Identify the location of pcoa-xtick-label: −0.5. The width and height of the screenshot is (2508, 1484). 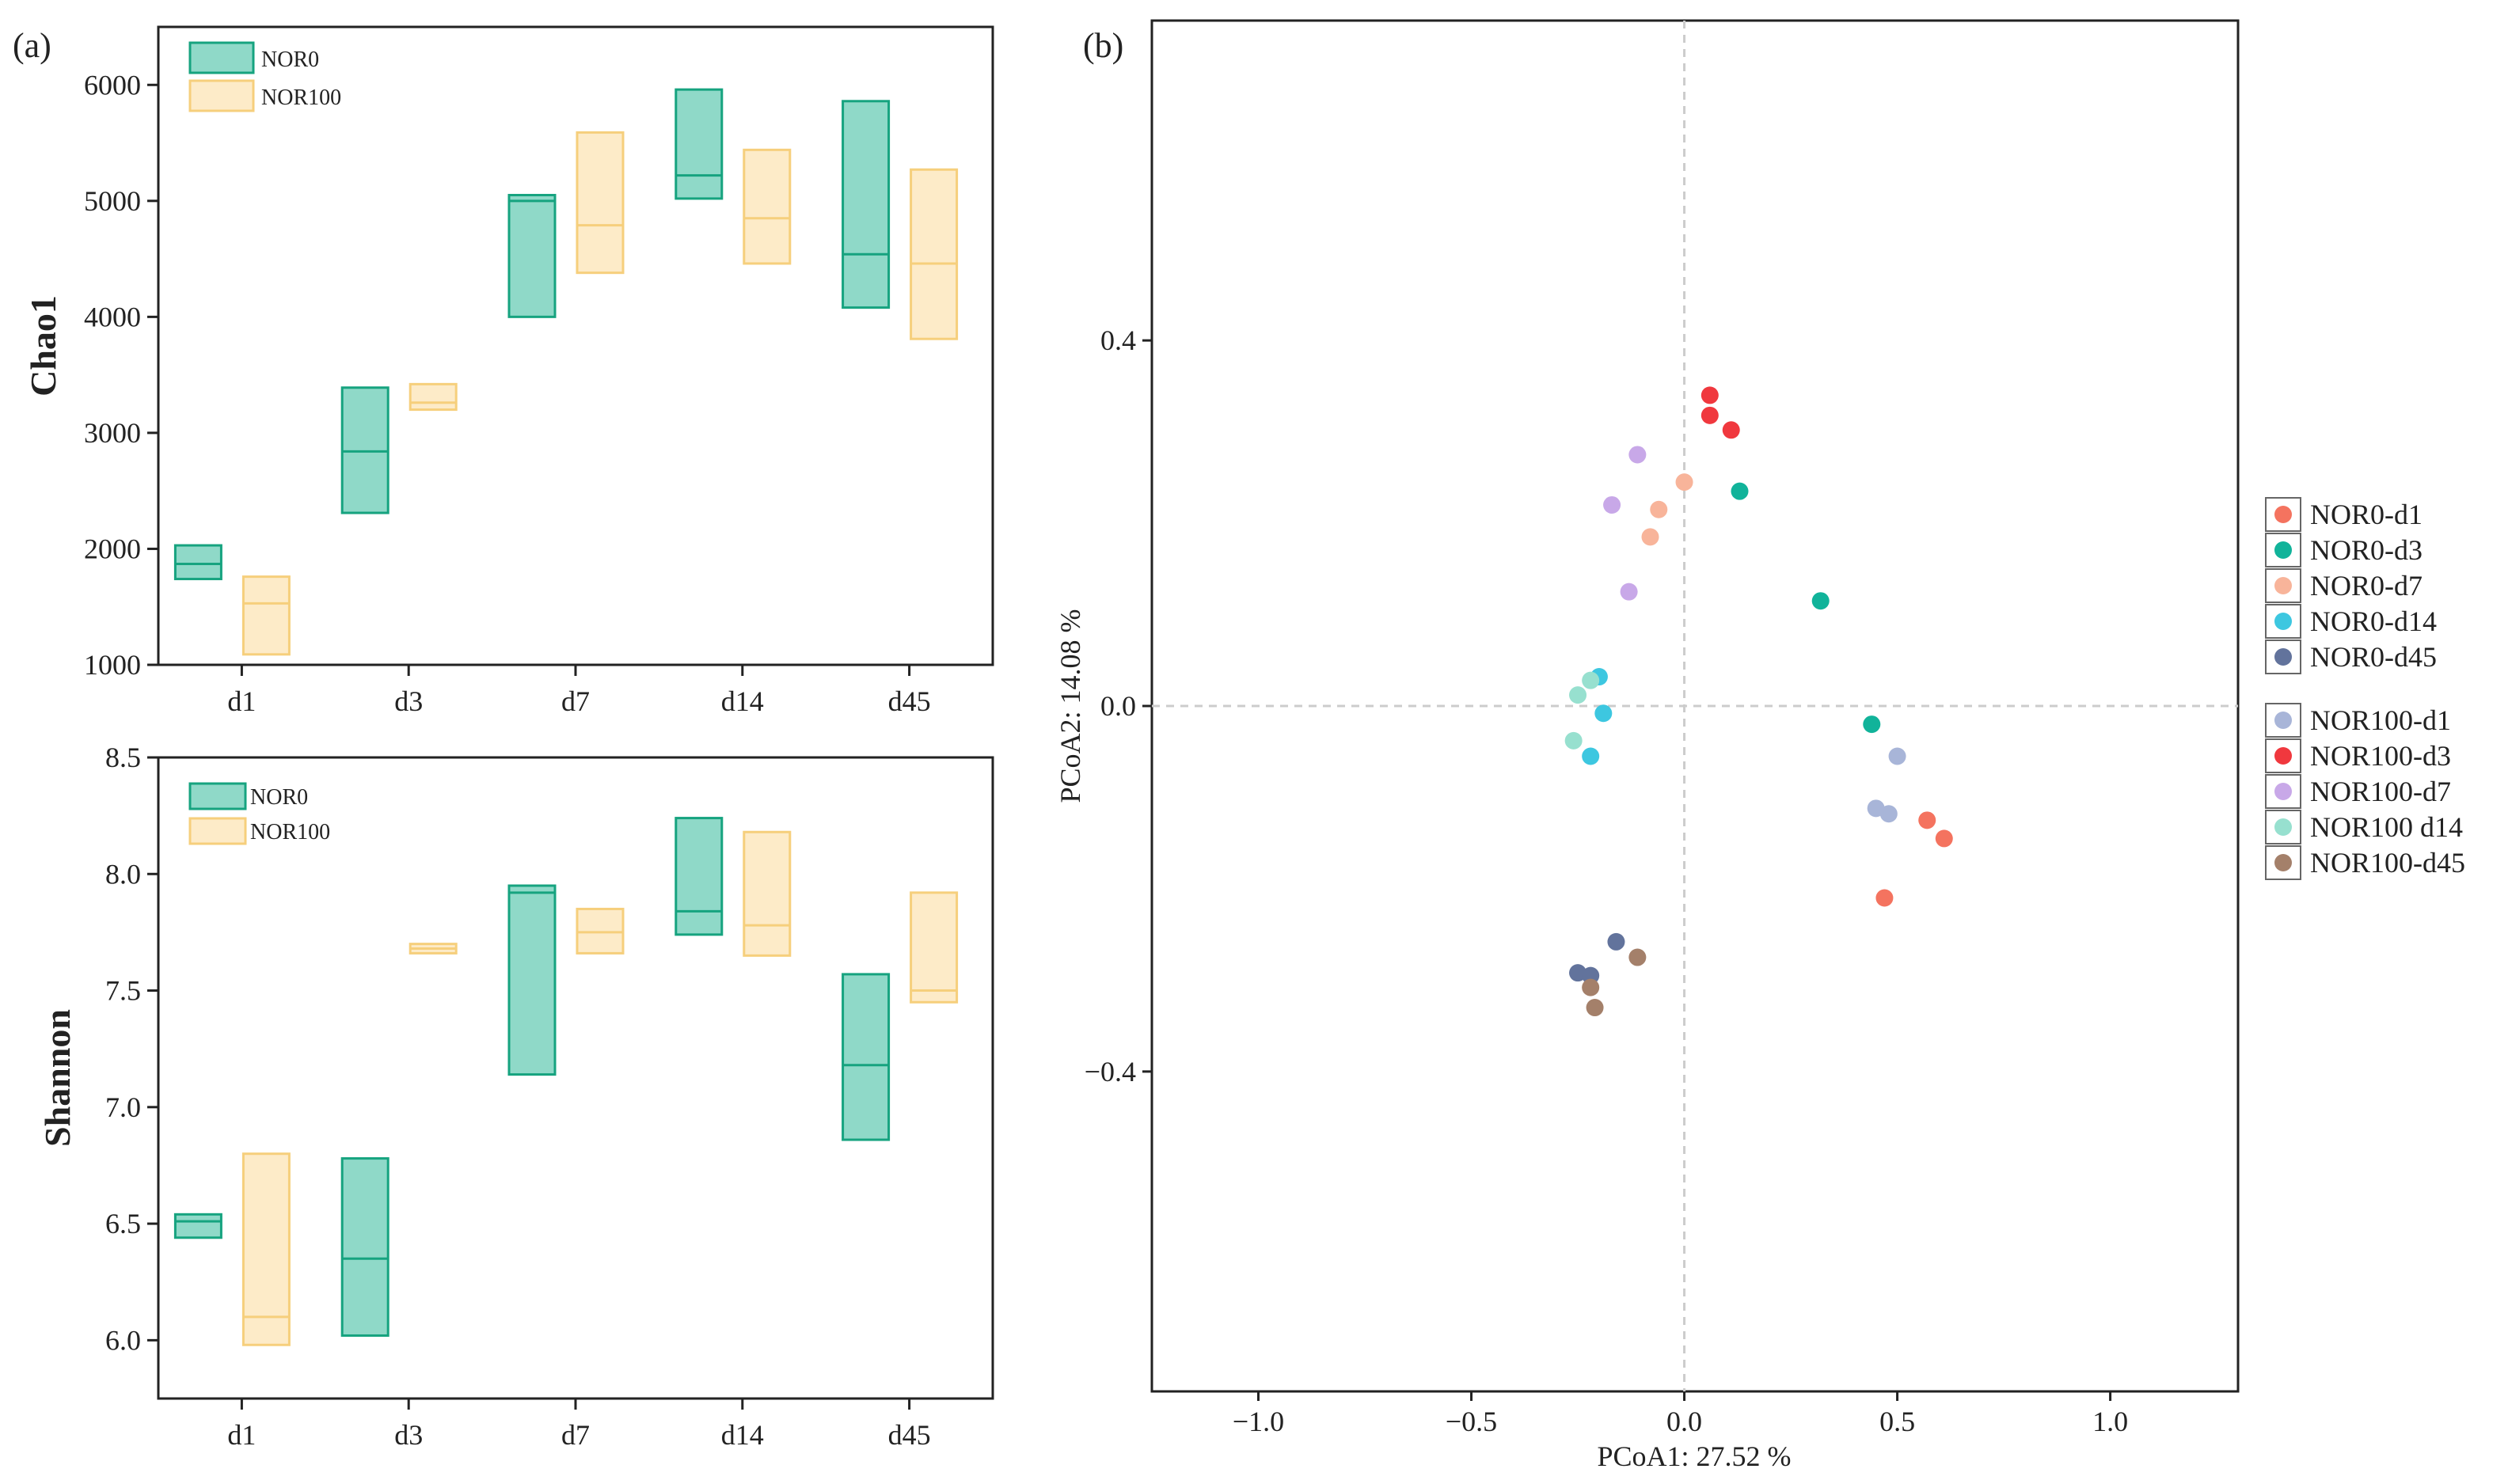
(1471, 1421).